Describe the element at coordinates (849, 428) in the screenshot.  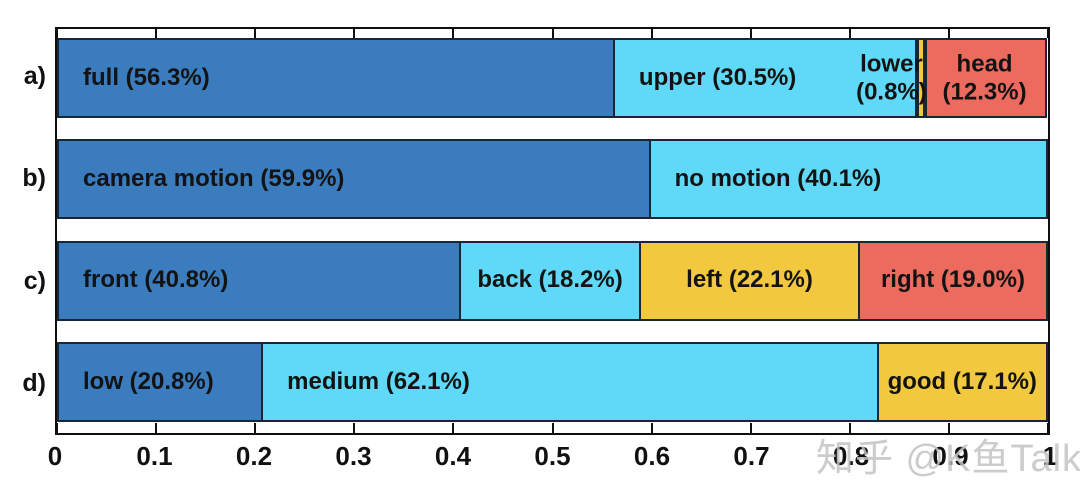
I see `x-tick-bottom-0.8` at that location.